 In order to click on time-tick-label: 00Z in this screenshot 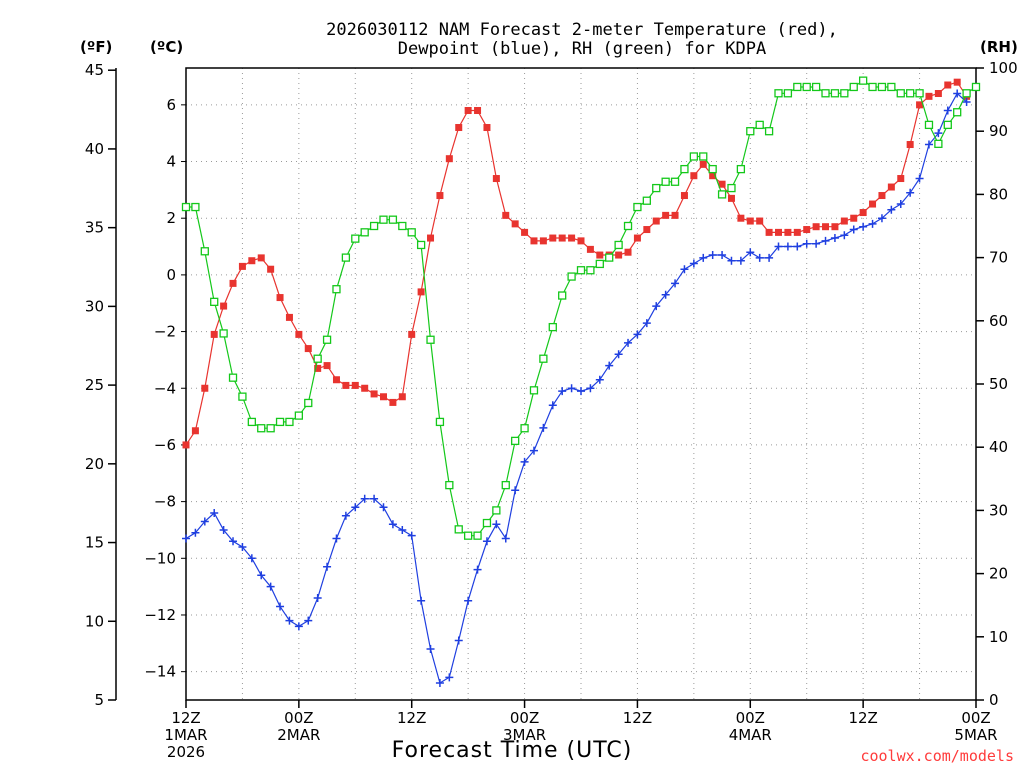, I will do `click(975, 718)`.